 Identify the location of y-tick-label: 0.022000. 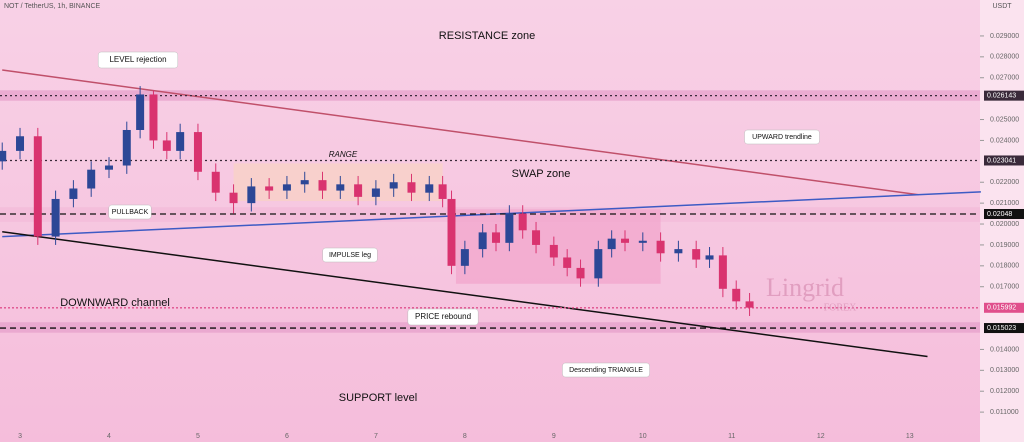
(1004, 182).